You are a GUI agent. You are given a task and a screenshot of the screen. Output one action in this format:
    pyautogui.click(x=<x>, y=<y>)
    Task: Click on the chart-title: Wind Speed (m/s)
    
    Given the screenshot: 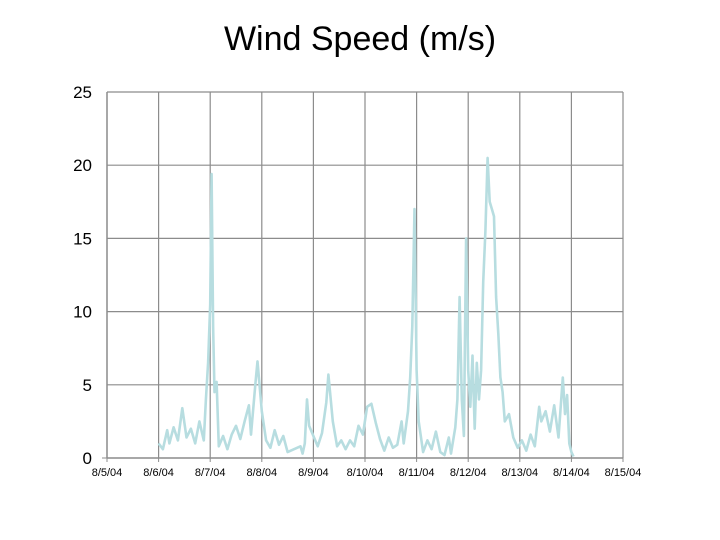 What is the action you would take?
    pyautogui.click(x=360, y=39)
    